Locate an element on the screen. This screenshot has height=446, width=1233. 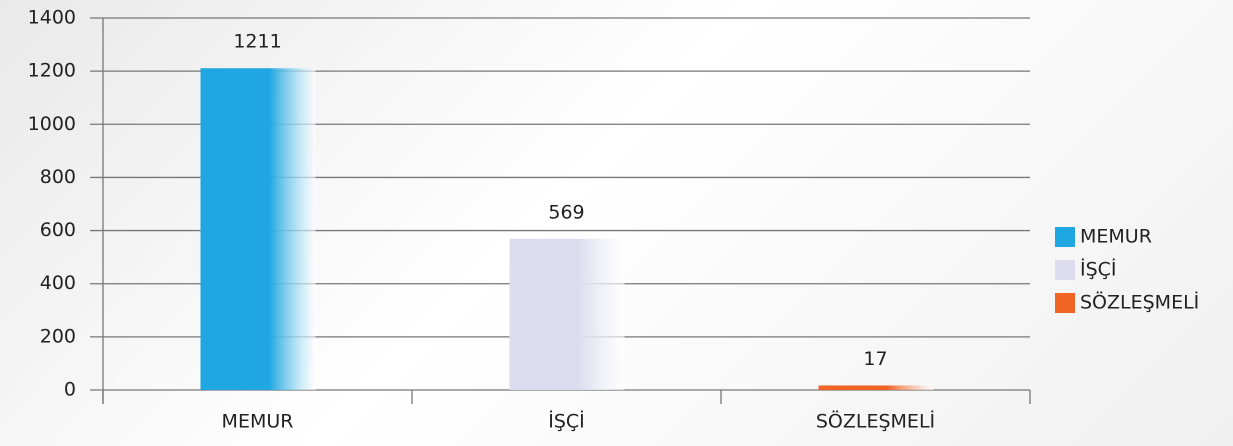
legend-label: İŞÇİ is located at coordinates (1098, 269).